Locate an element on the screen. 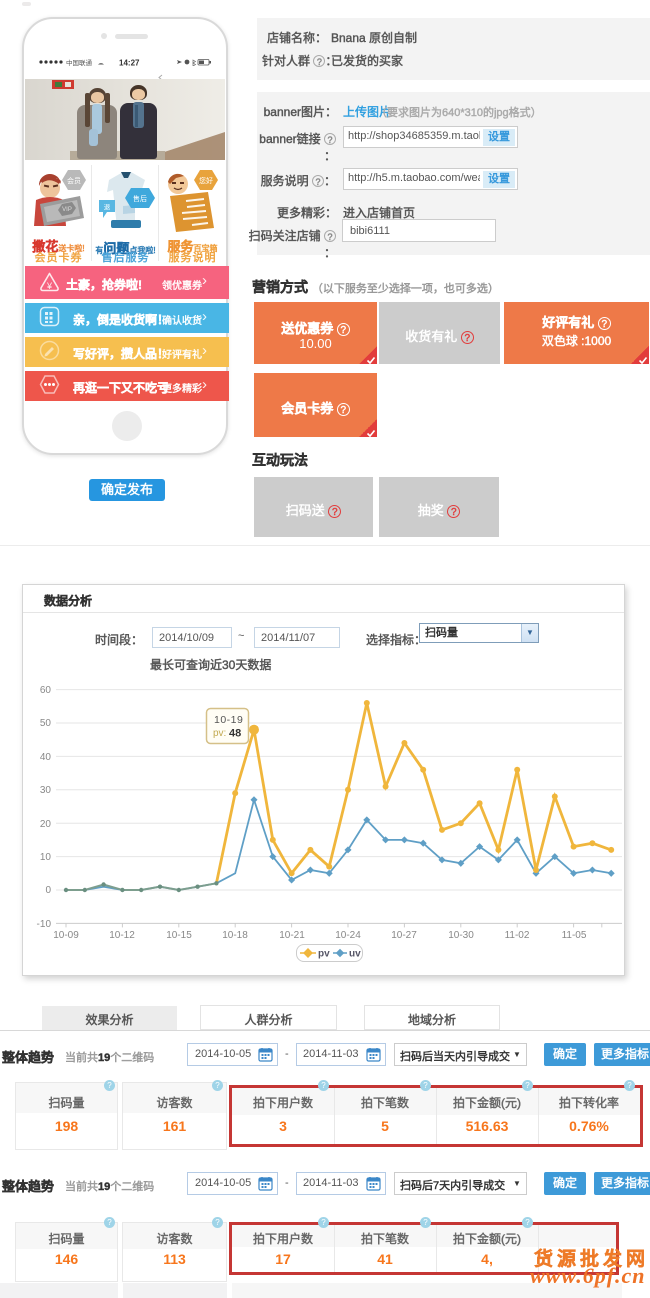 This screenshot has height=1298, width=650. svg-text: 10-12 is located at coordinates (122, 935).